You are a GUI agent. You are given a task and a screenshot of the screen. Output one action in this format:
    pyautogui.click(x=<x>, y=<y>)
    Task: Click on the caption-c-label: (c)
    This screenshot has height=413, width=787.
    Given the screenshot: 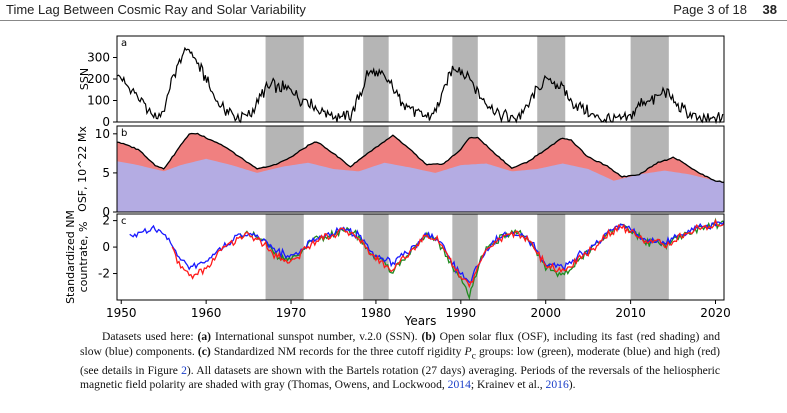 What is the action you would take?
    pyautogui.click(x=204, y=351)
    